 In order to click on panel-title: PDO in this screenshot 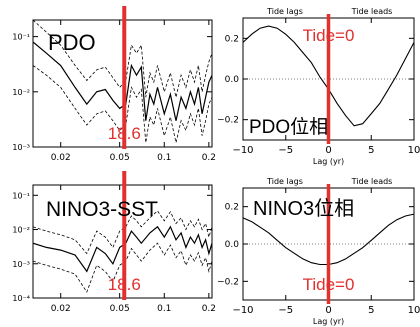, I will do `click(72, 42)`.